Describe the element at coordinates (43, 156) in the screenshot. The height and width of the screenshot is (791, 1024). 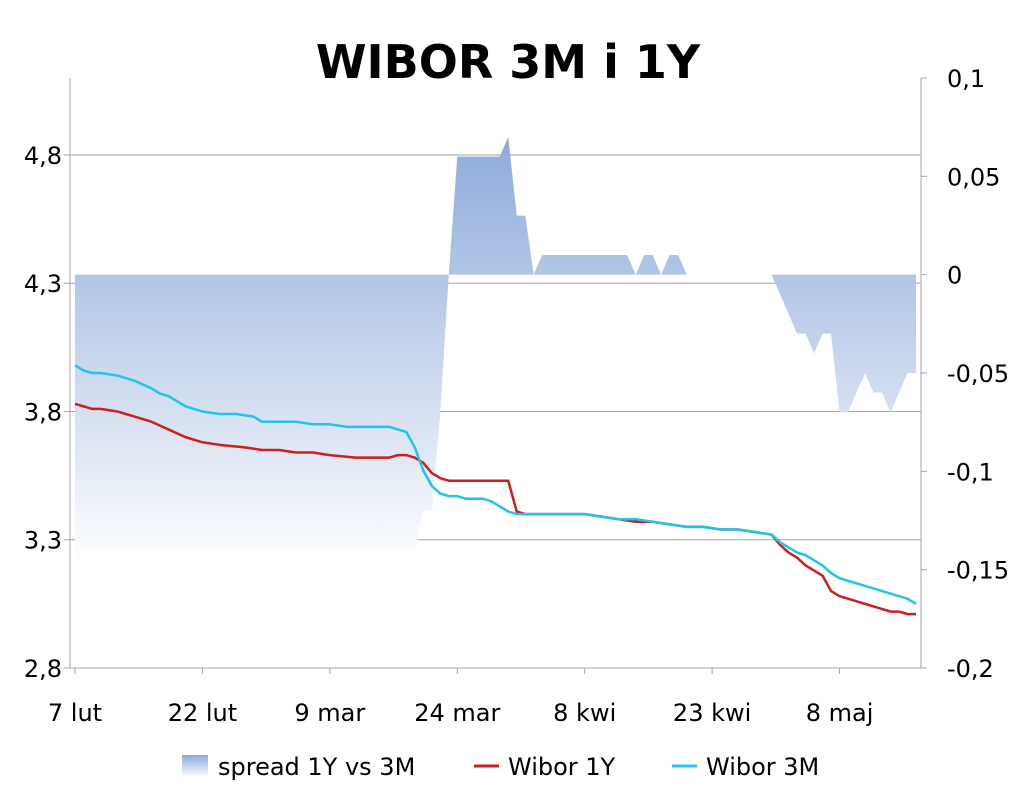
I see `left-tick-label: 4,8` at that location.